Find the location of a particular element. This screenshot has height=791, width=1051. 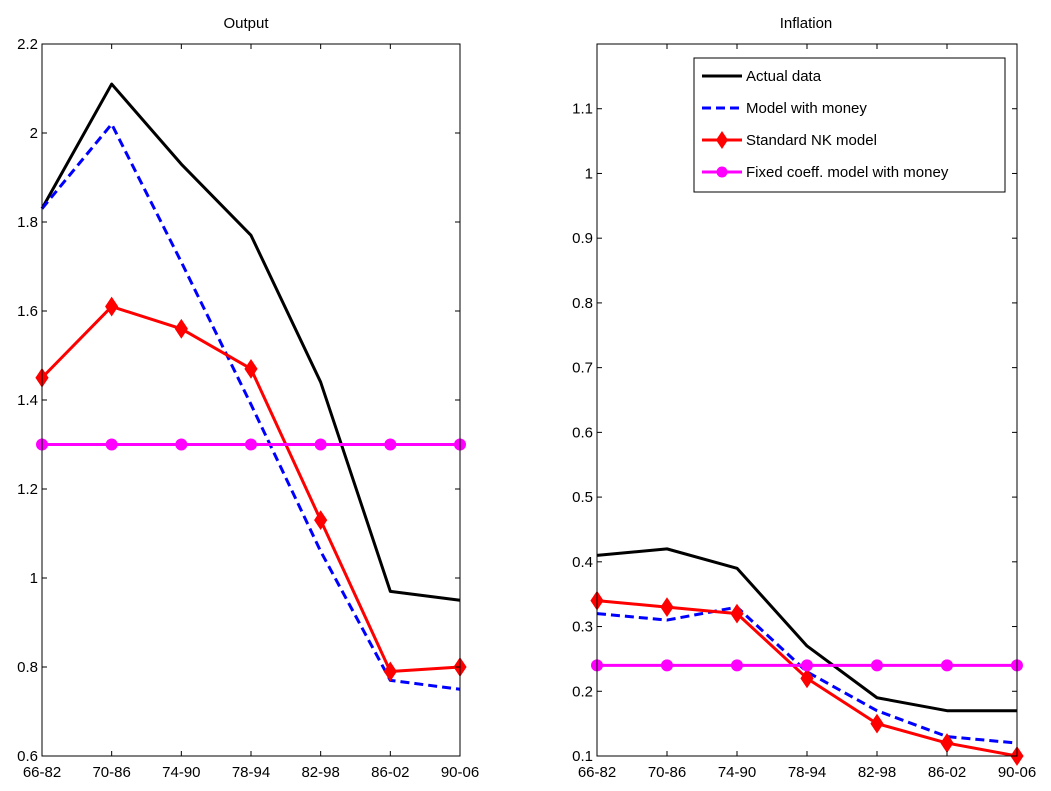

legend-label: Fixed coeff. model with money is located at coordinates (847, 172).